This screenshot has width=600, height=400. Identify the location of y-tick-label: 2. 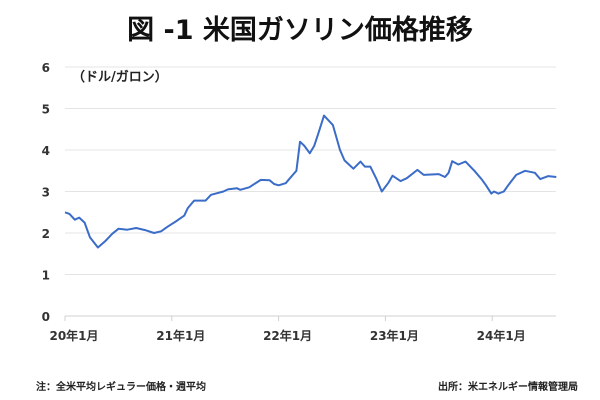
(46, 234).